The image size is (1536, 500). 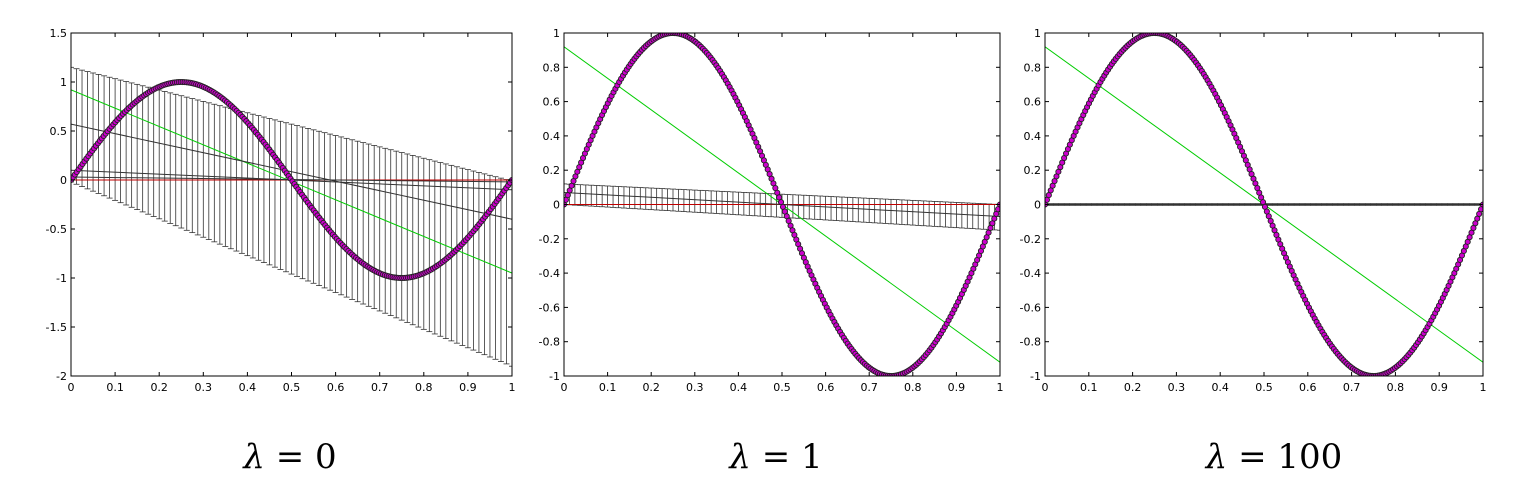 I want to click on panel-caption: λ = 1, so click(x=774, y=457).